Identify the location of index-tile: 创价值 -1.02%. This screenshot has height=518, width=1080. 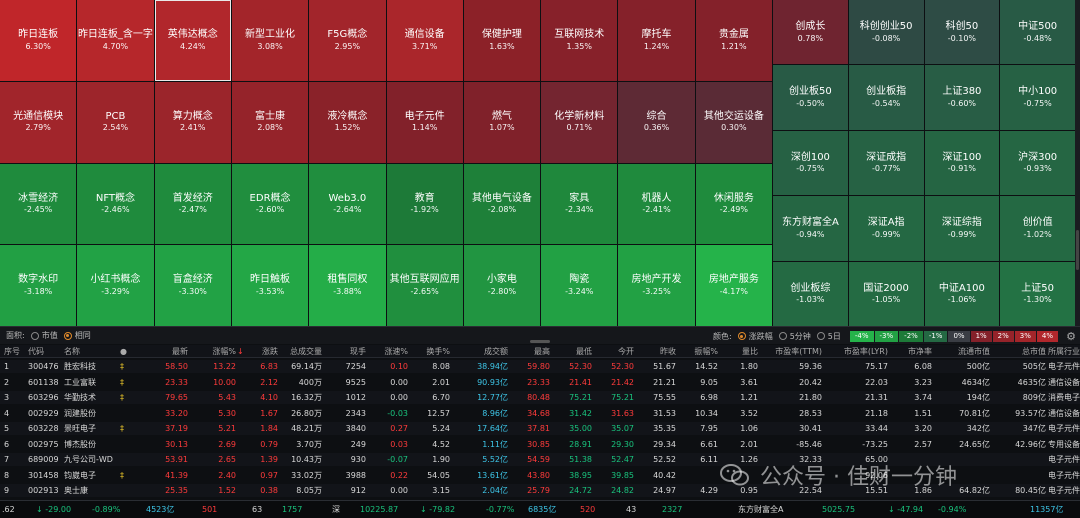
(1037, 228).